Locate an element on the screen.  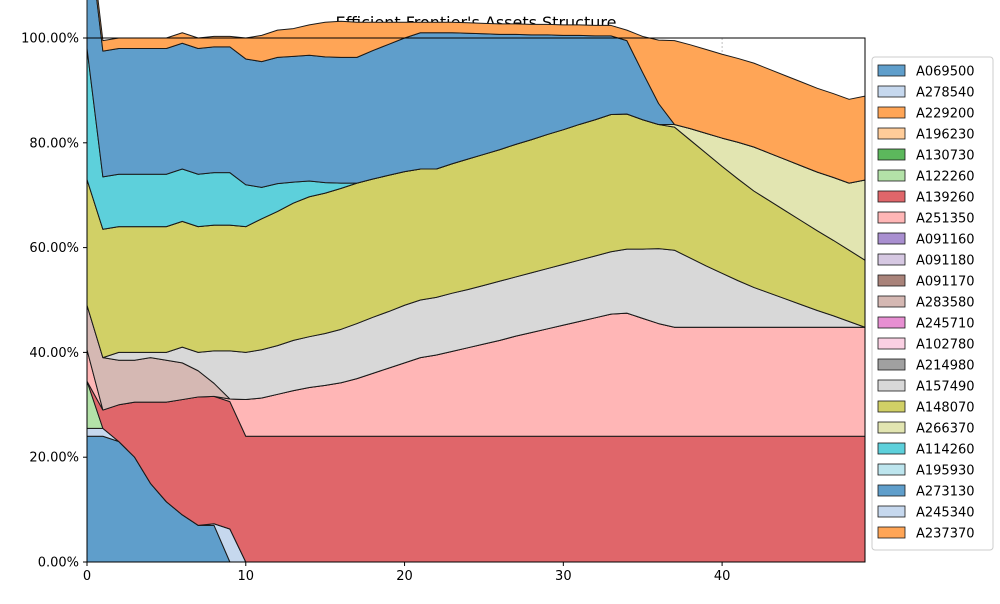
legend-swatch-a278540 is located at coordinates (891, 91).